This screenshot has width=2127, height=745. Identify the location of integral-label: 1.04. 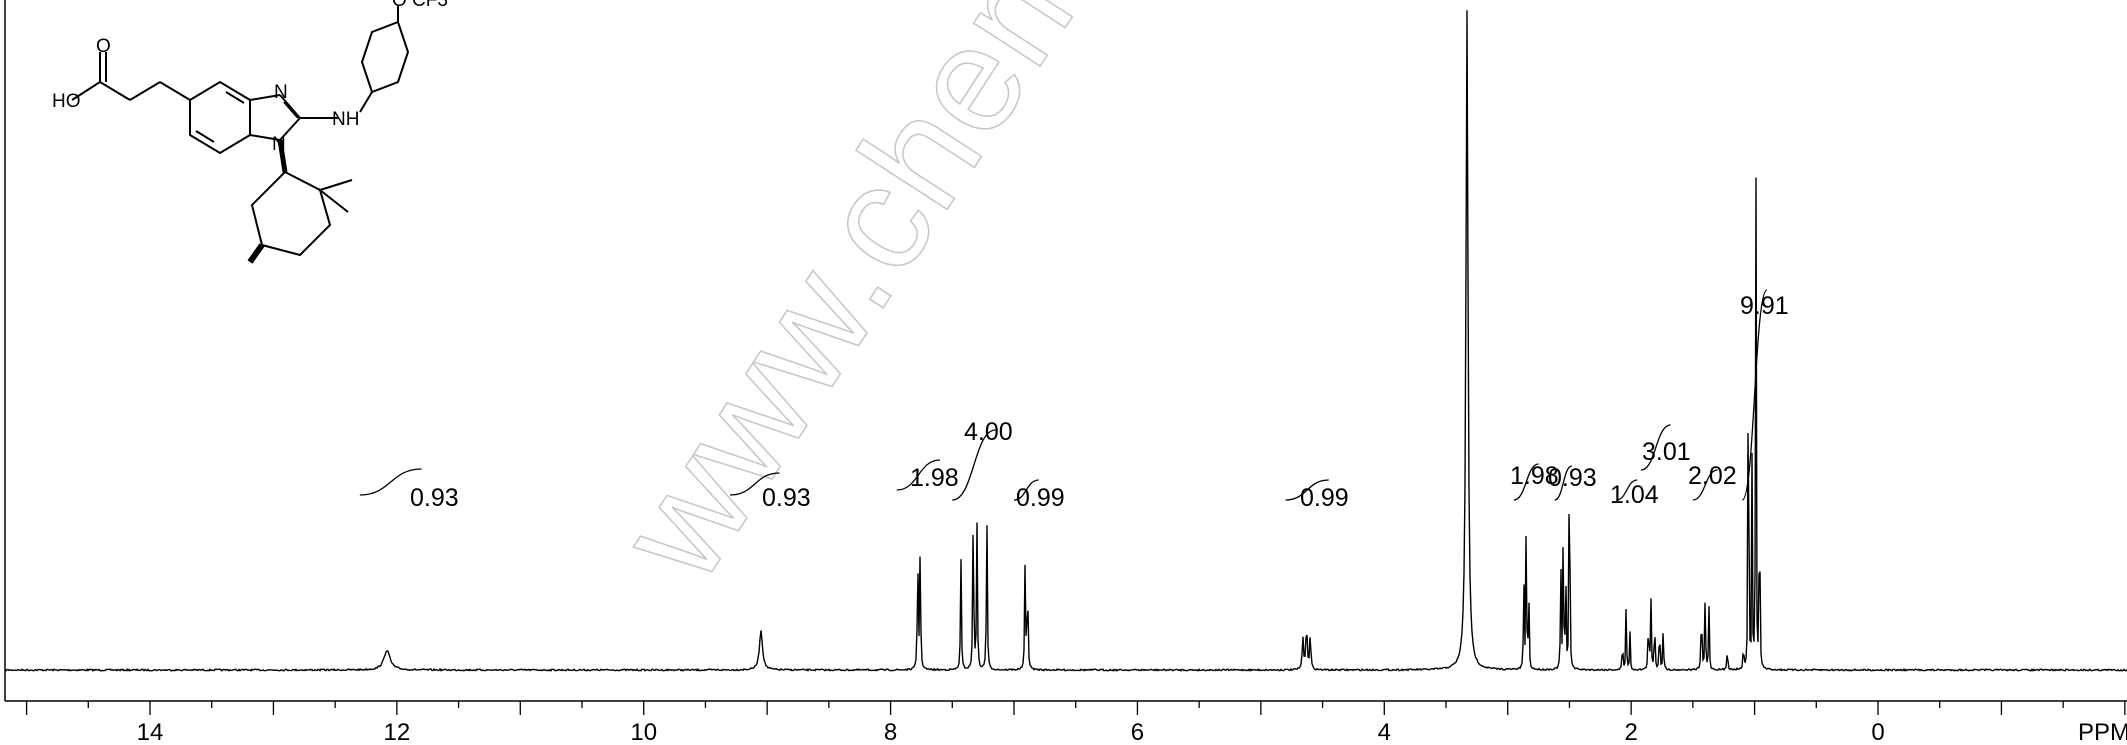
(1634, 495).